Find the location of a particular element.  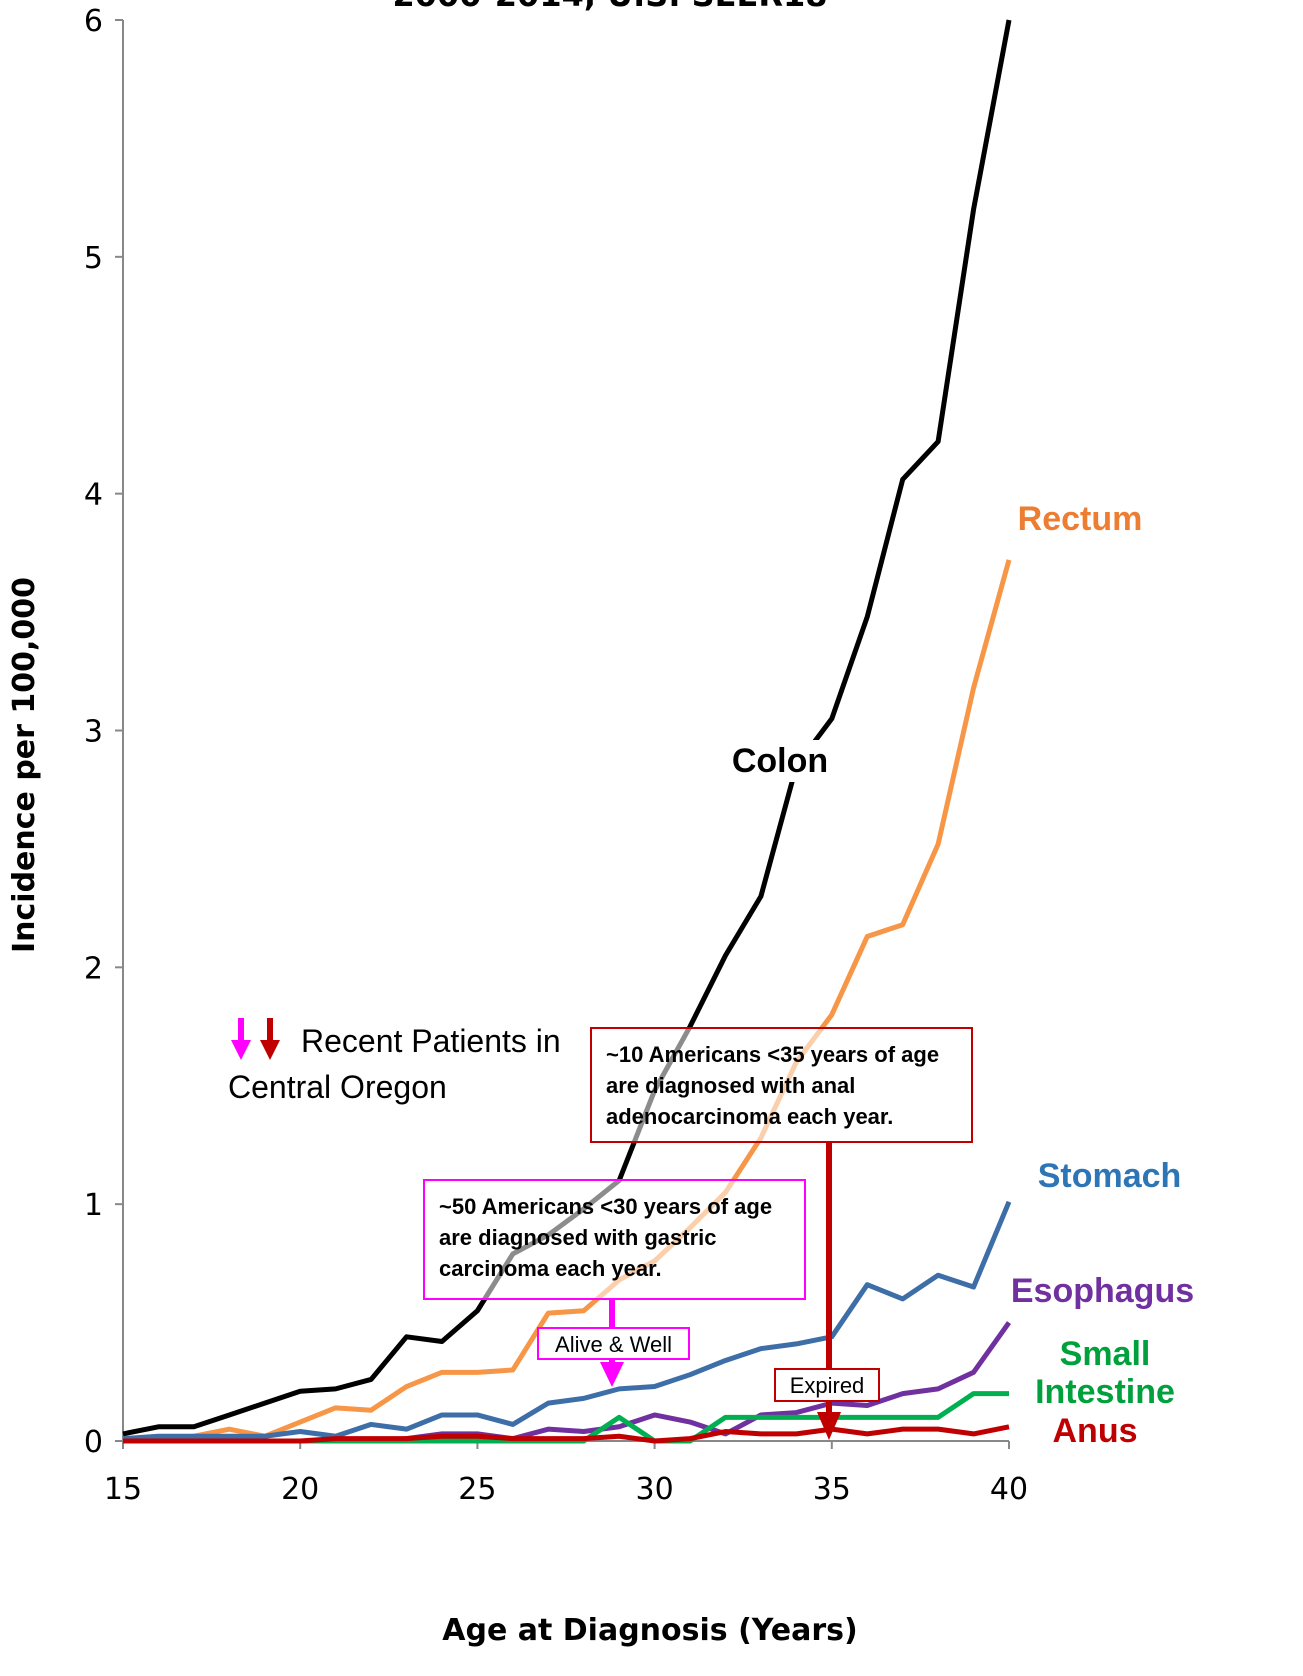

x-axis-title: Age at Diagnosis (Years) is located at coordinates (649, 1630).